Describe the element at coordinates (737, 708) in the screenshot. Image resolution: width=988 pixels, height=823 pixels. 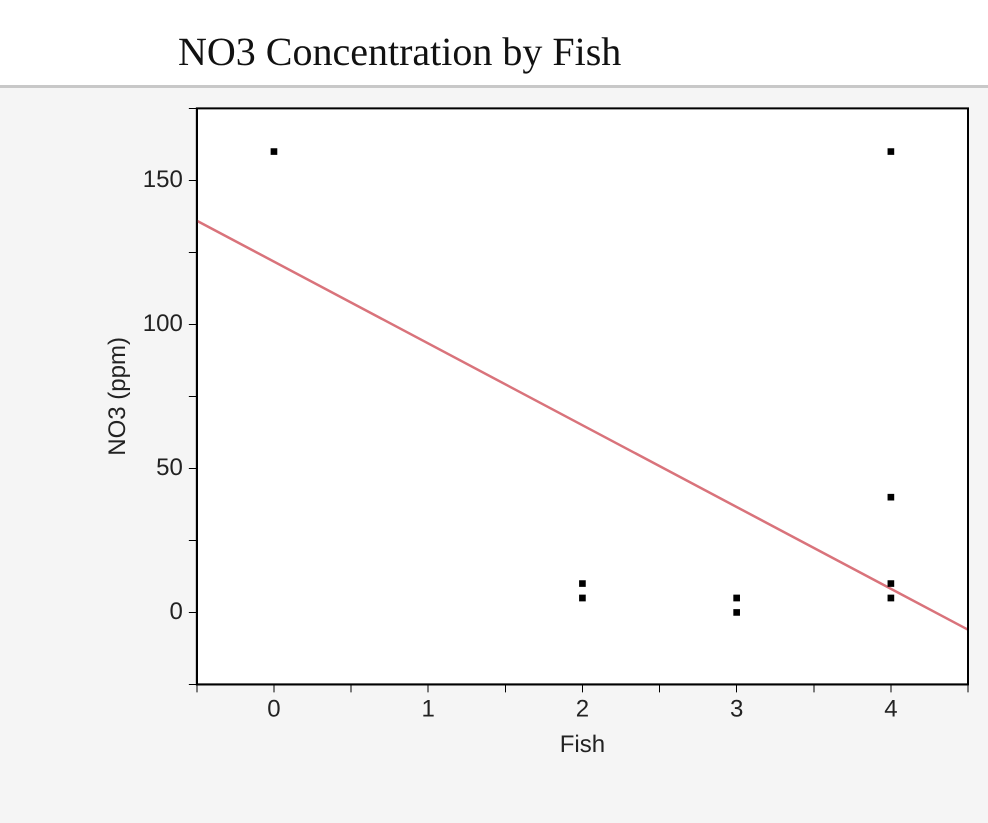
I see `x-tick-label: 3` at that location.